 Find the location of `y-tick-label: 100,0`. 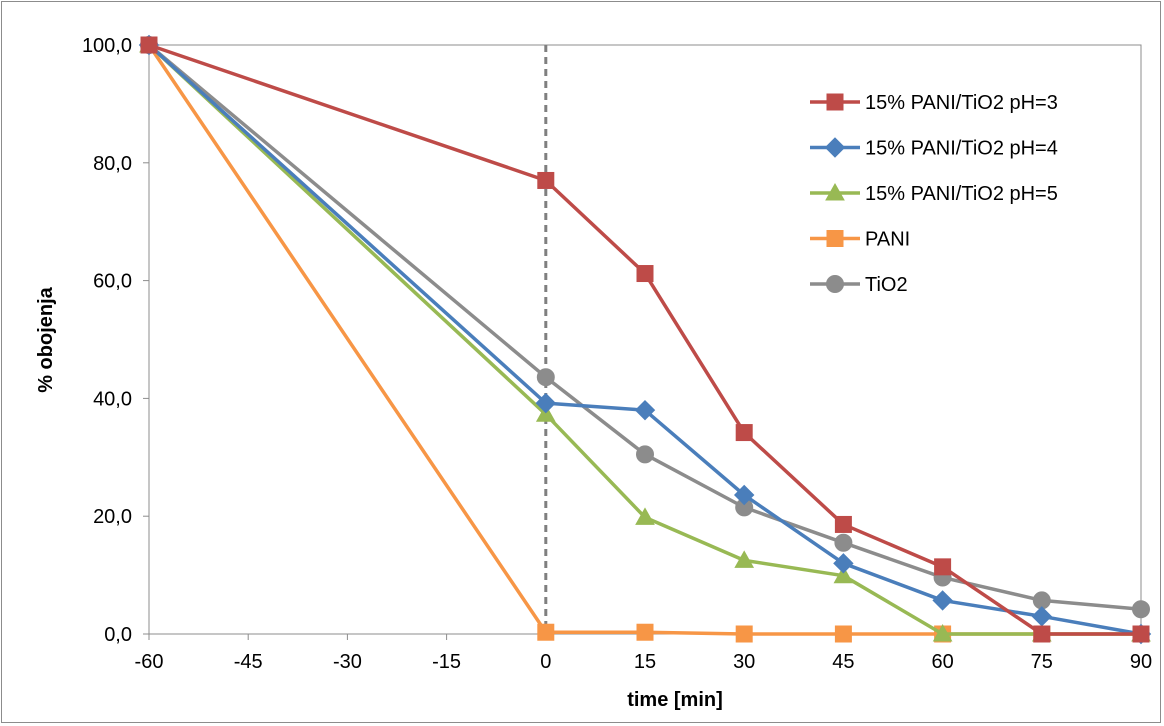

y-tick-label: 100,0 is located at coordinates (107, 46).